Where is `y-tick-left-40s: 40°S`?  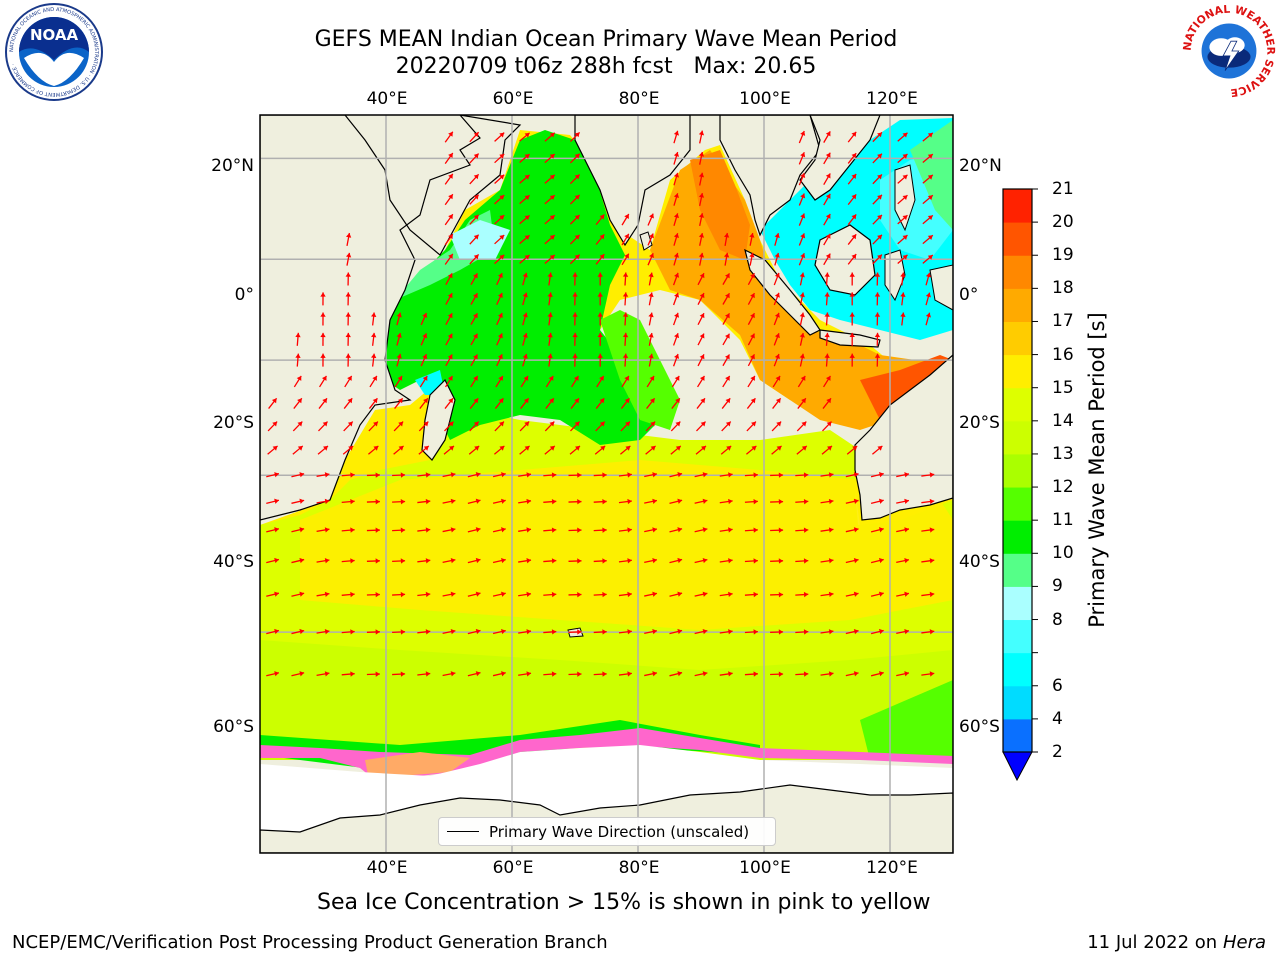
y-tick-left-40s: 40°S is located at coordinates (233, 562).